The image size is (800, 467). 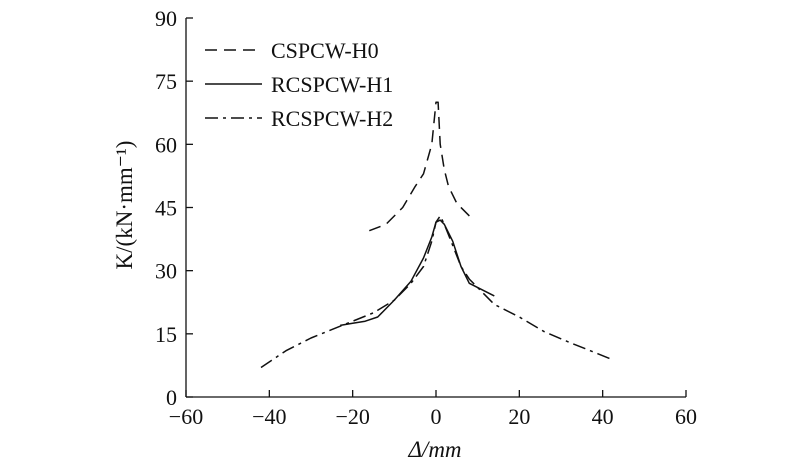 What do you see at coordinates (166, 18) in the screenshot?
I see `y-tick-label: 90` at bounding box center [166, 18].